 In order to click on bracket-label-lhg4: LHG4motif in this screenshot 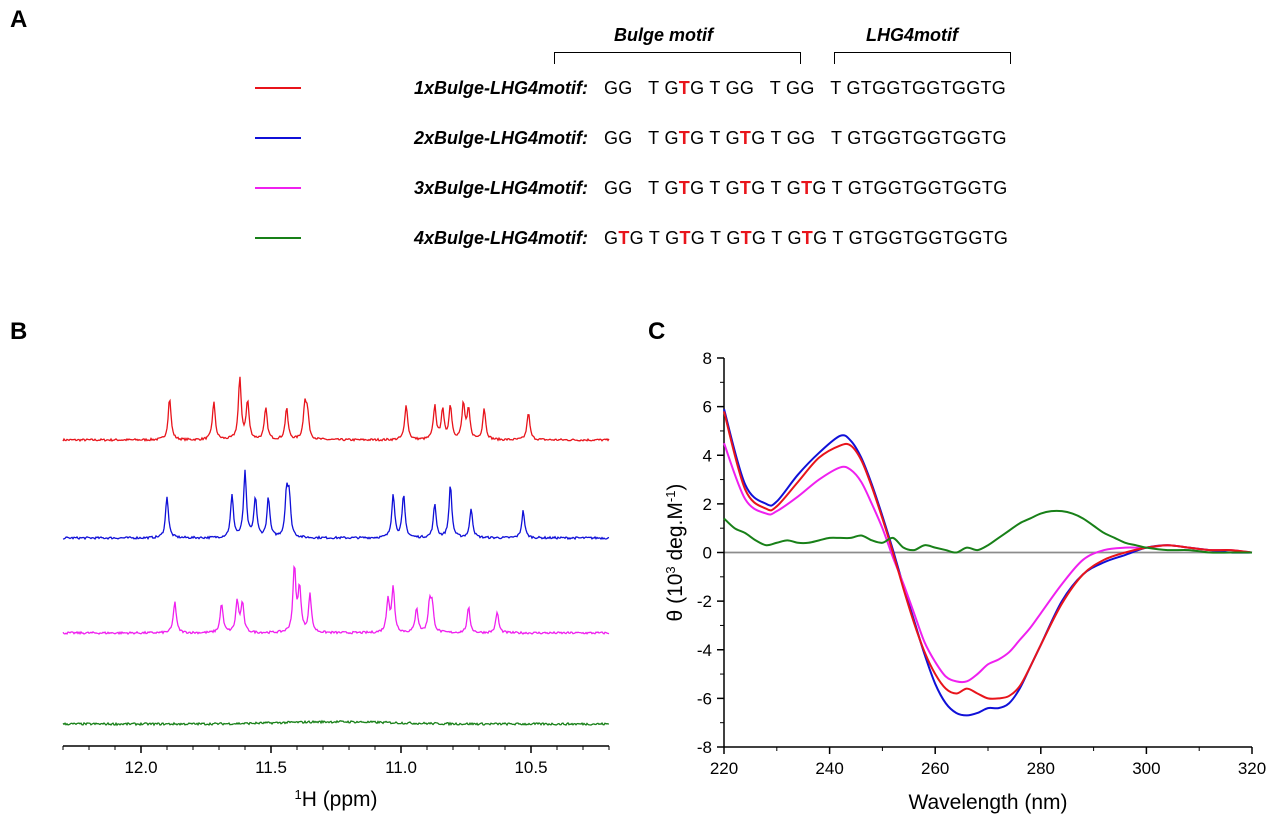, I will do `click(912, 35)`.